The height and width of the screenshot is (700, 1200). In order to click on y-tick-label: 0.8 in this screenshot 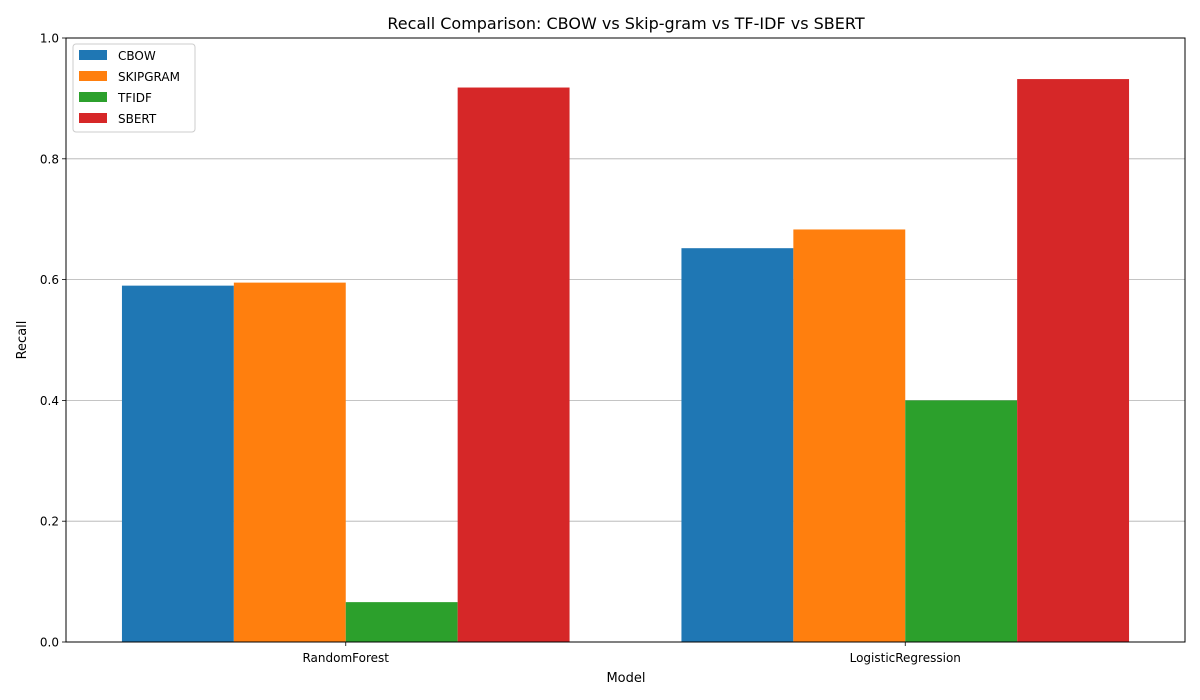, I will do `click(49, 159)`.